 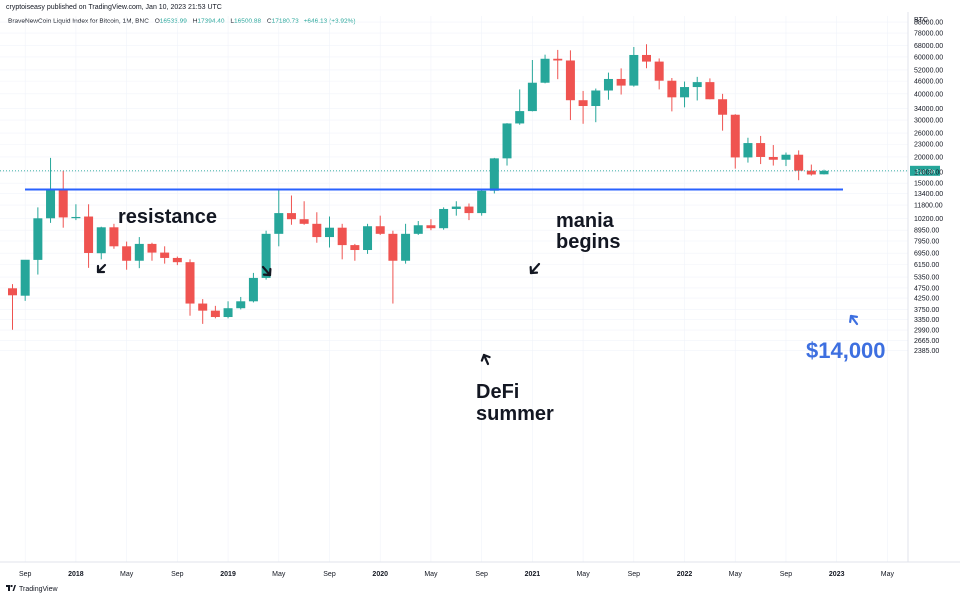 What do you see at coordinates (926, 351) in the screenshot?
I see `y-tick-label: 2385.00` at bounding box center [926, 351].